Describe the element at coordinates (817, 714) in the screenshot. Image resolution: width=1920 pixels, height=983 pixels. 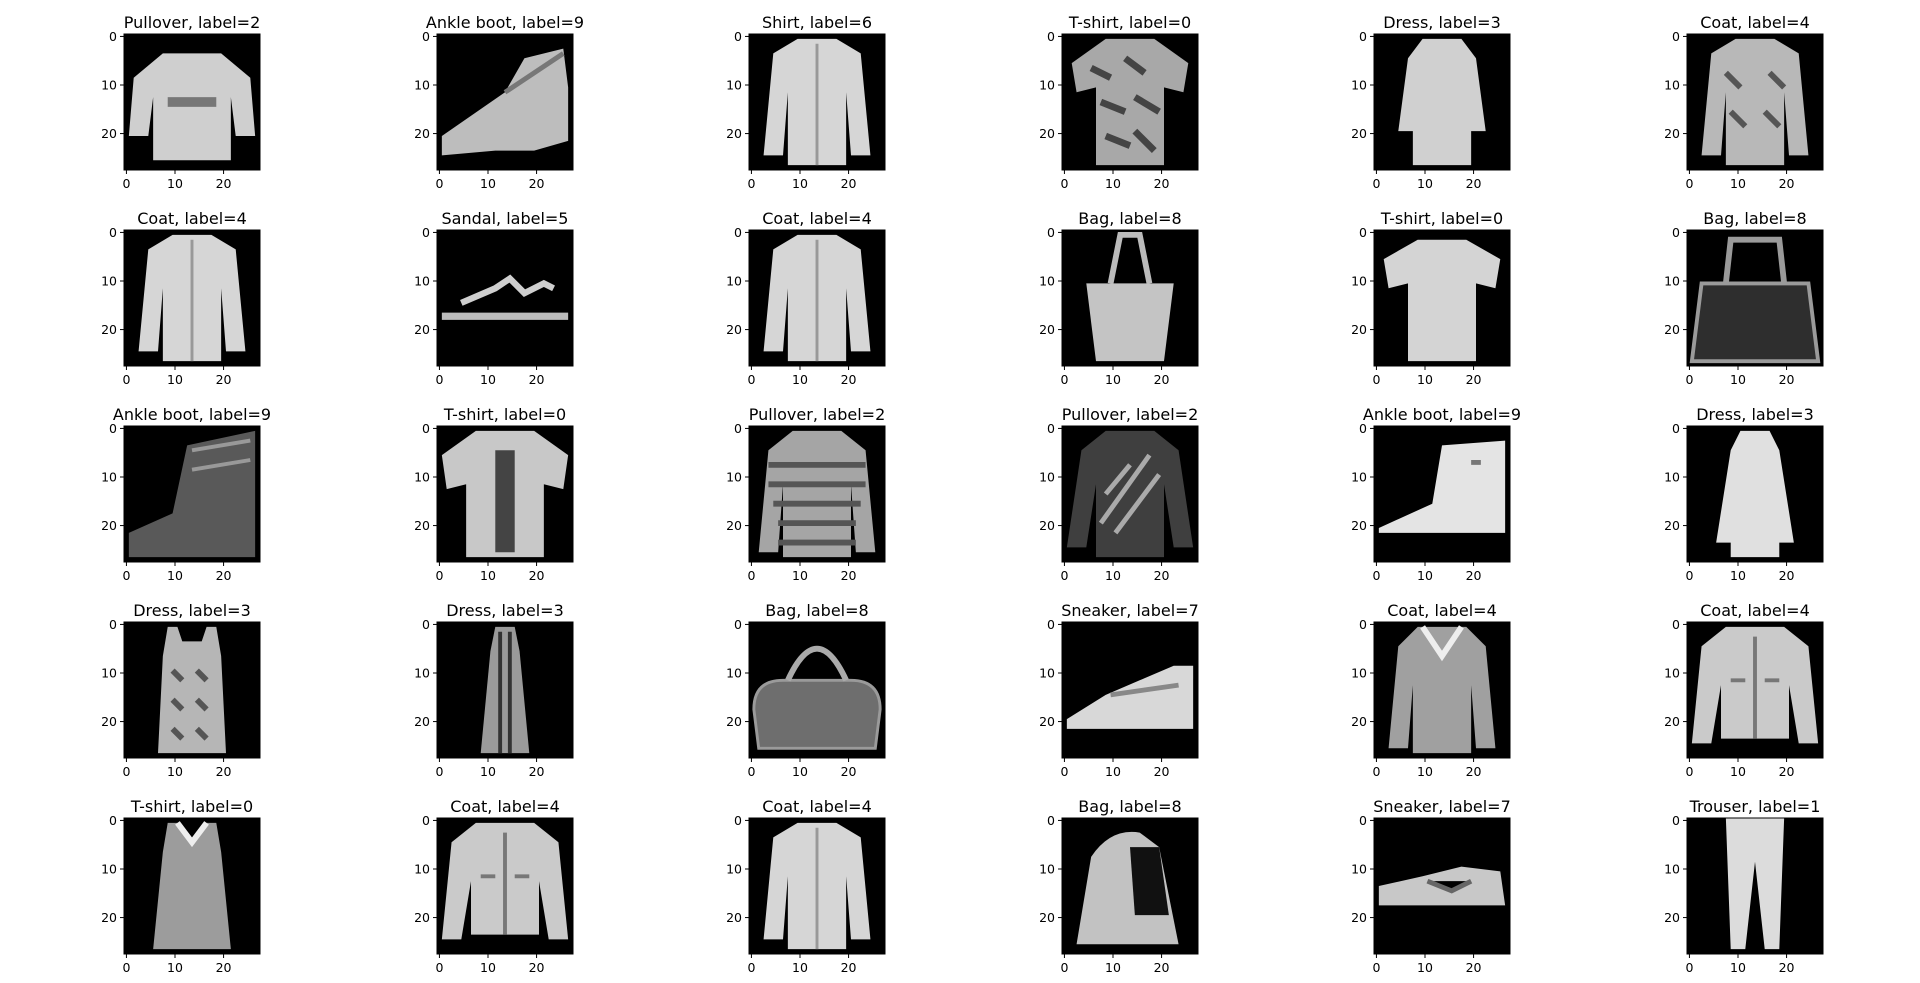
I see `bag-shape` at that location.